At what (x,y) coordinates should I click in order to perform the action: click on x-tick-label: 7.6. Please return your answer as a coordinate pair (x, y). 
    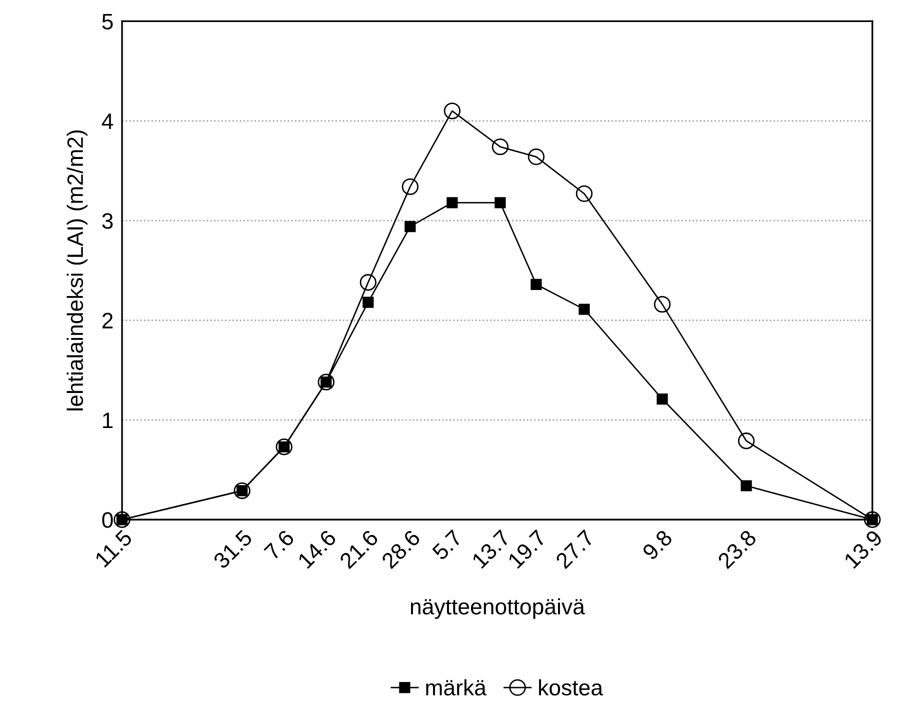
    Looking at the image, I should click on (279, 545).